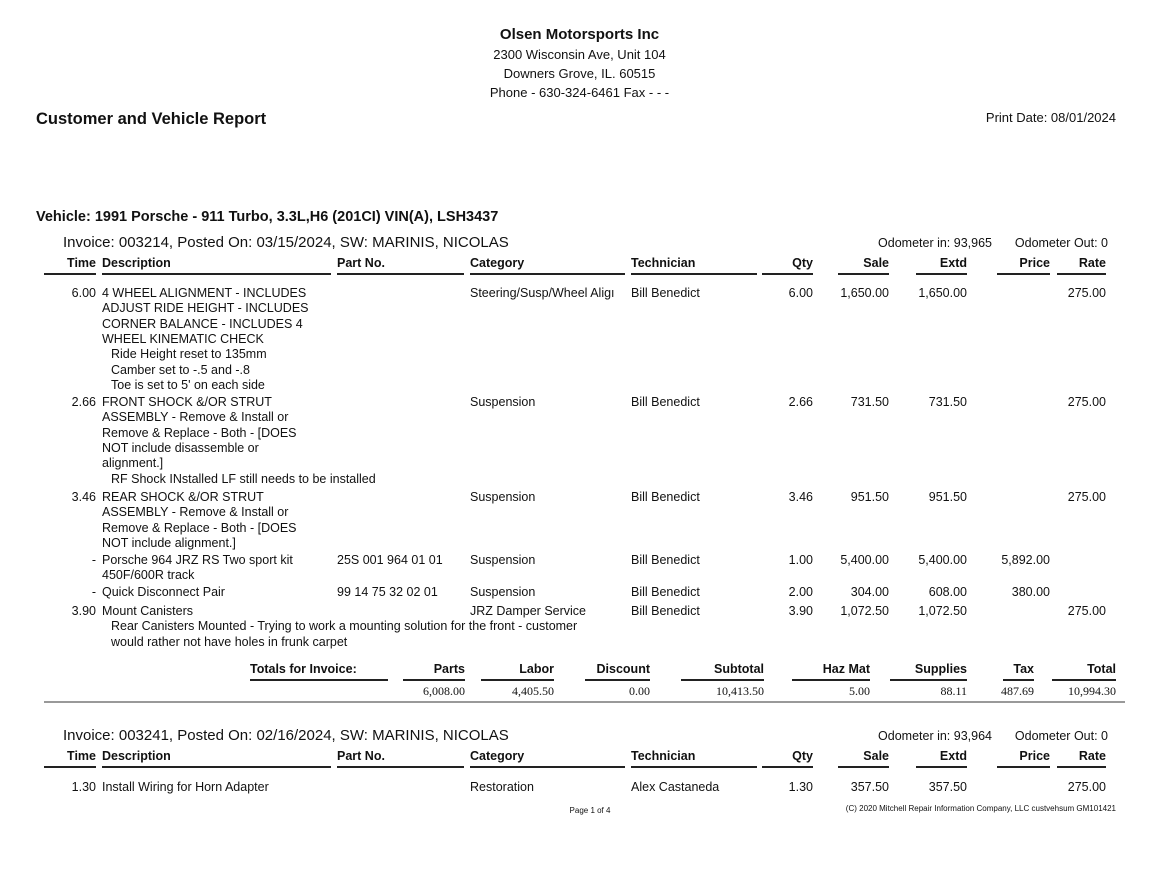 Image resolution: width=1159 pixels, height=879 pixels. What do you see at coordinates (942, 560) in the screenshot?
I see `item-extd: 5,400.00` at bounding box center [942, 560].